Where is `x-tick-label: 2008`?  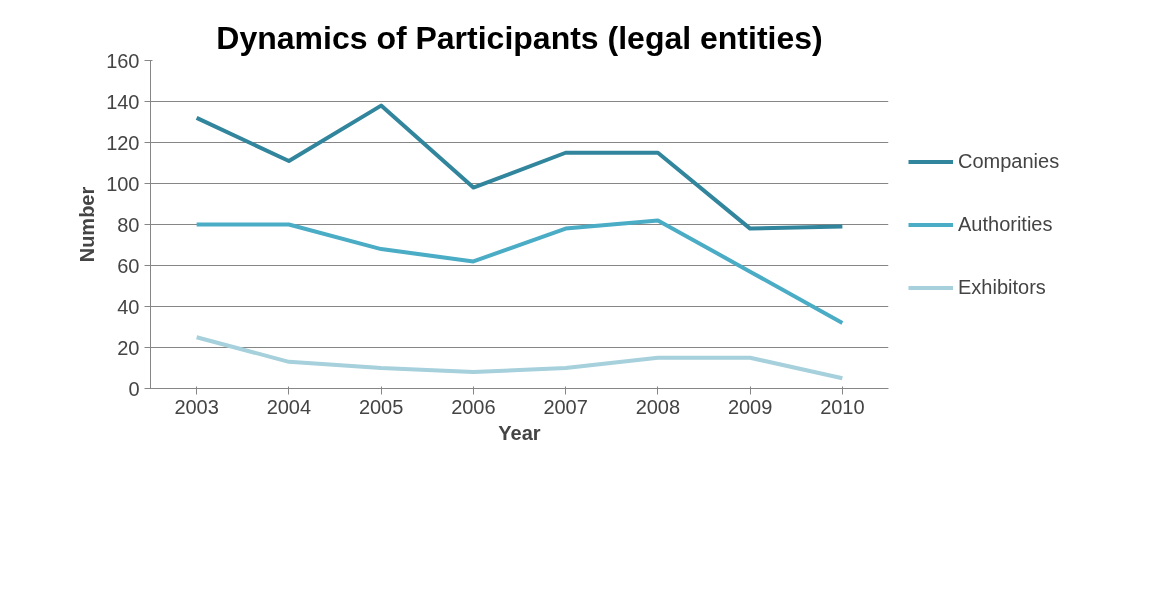
x-tick-label: 2008 is located at coordinates (658, 406).